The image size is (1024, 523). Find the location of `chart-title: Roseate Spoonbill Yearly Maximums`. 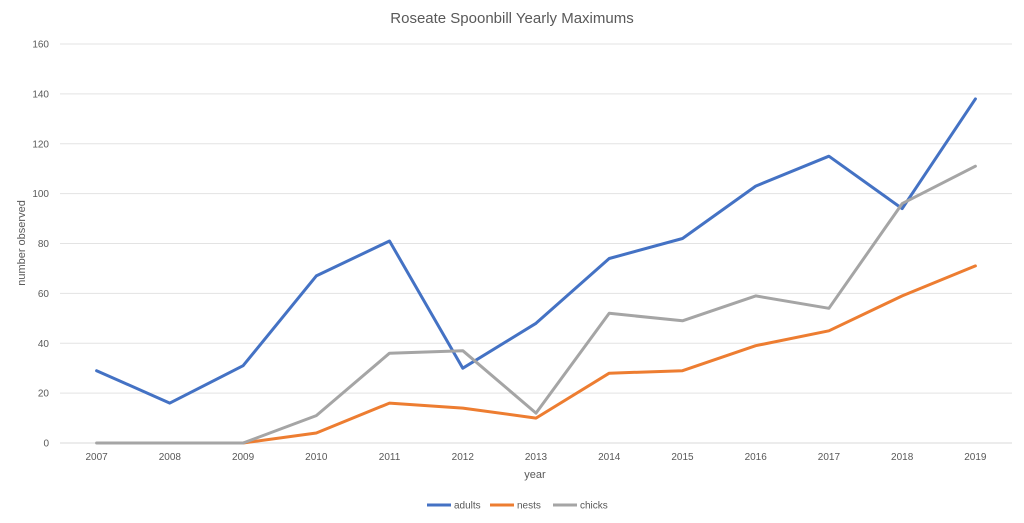

chart-title: Roseate Spoonbill Yearly Maximums is located at coordinates (512, 18).